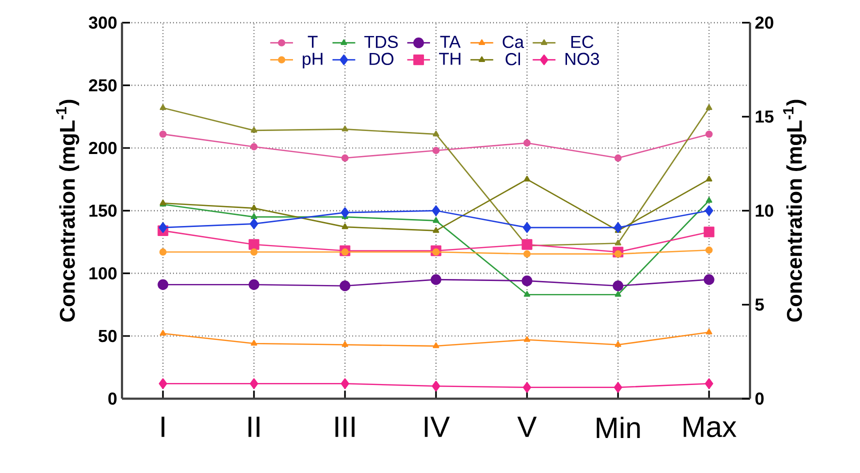 This screenshot has height=473, width=860. I want to click on y2-axis-title: Concentration (mgL$^{-1}$), so click(794, 211).